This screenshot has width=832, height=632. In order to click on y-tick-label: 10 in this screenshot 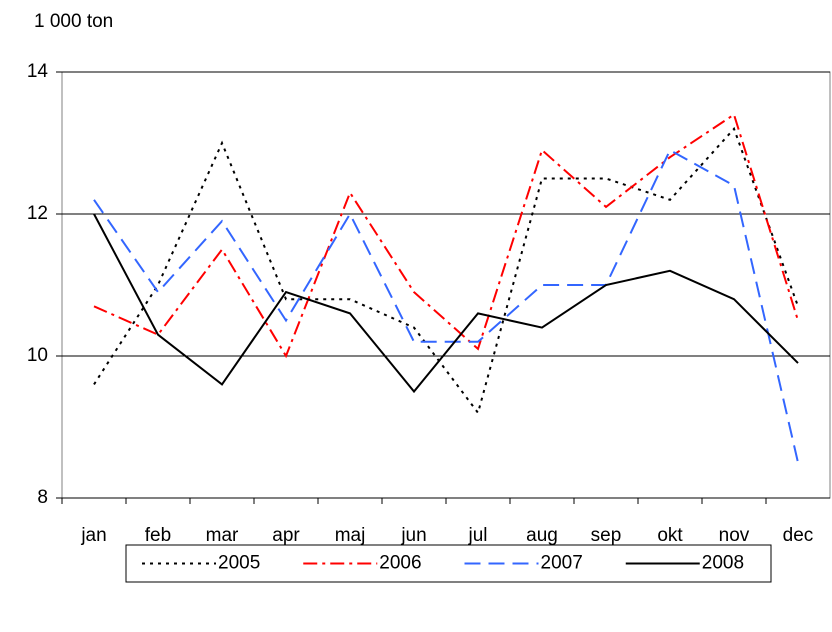, I will do `click(37, 355)`.